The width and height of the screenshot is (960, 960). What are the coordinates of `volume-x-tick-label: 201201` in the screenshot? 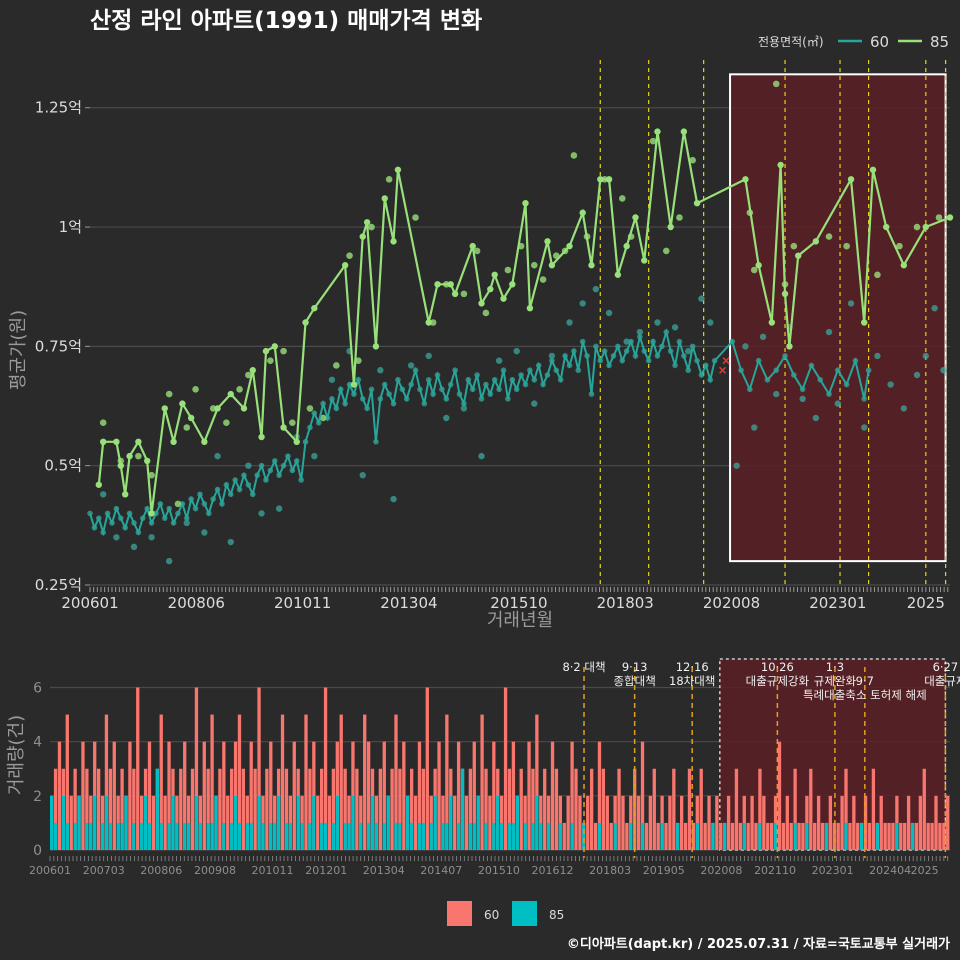 It's located at (326, 870).